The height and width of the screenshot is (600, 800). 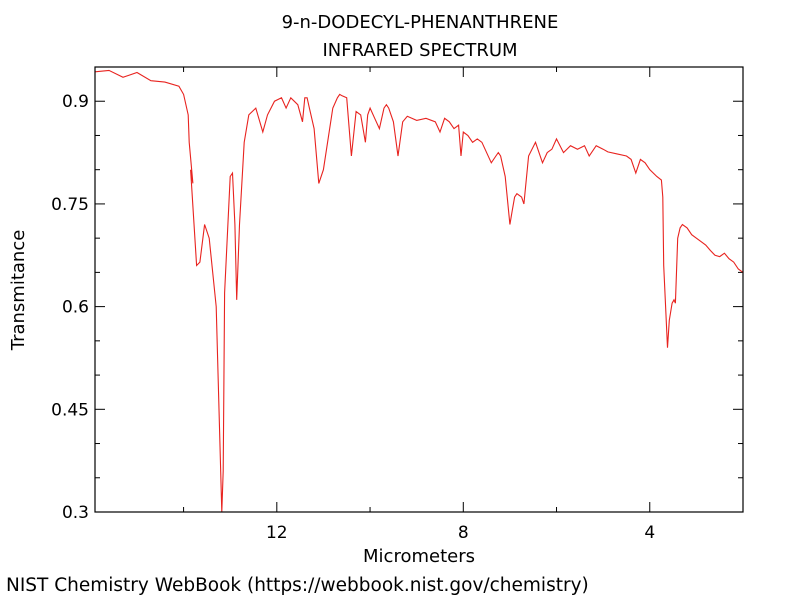 What do you see at coordinates (419, 50) in the screenshot?
I see `chart-subtitle: INFRARED SPECTRUM` at bounding box center [419, 50].